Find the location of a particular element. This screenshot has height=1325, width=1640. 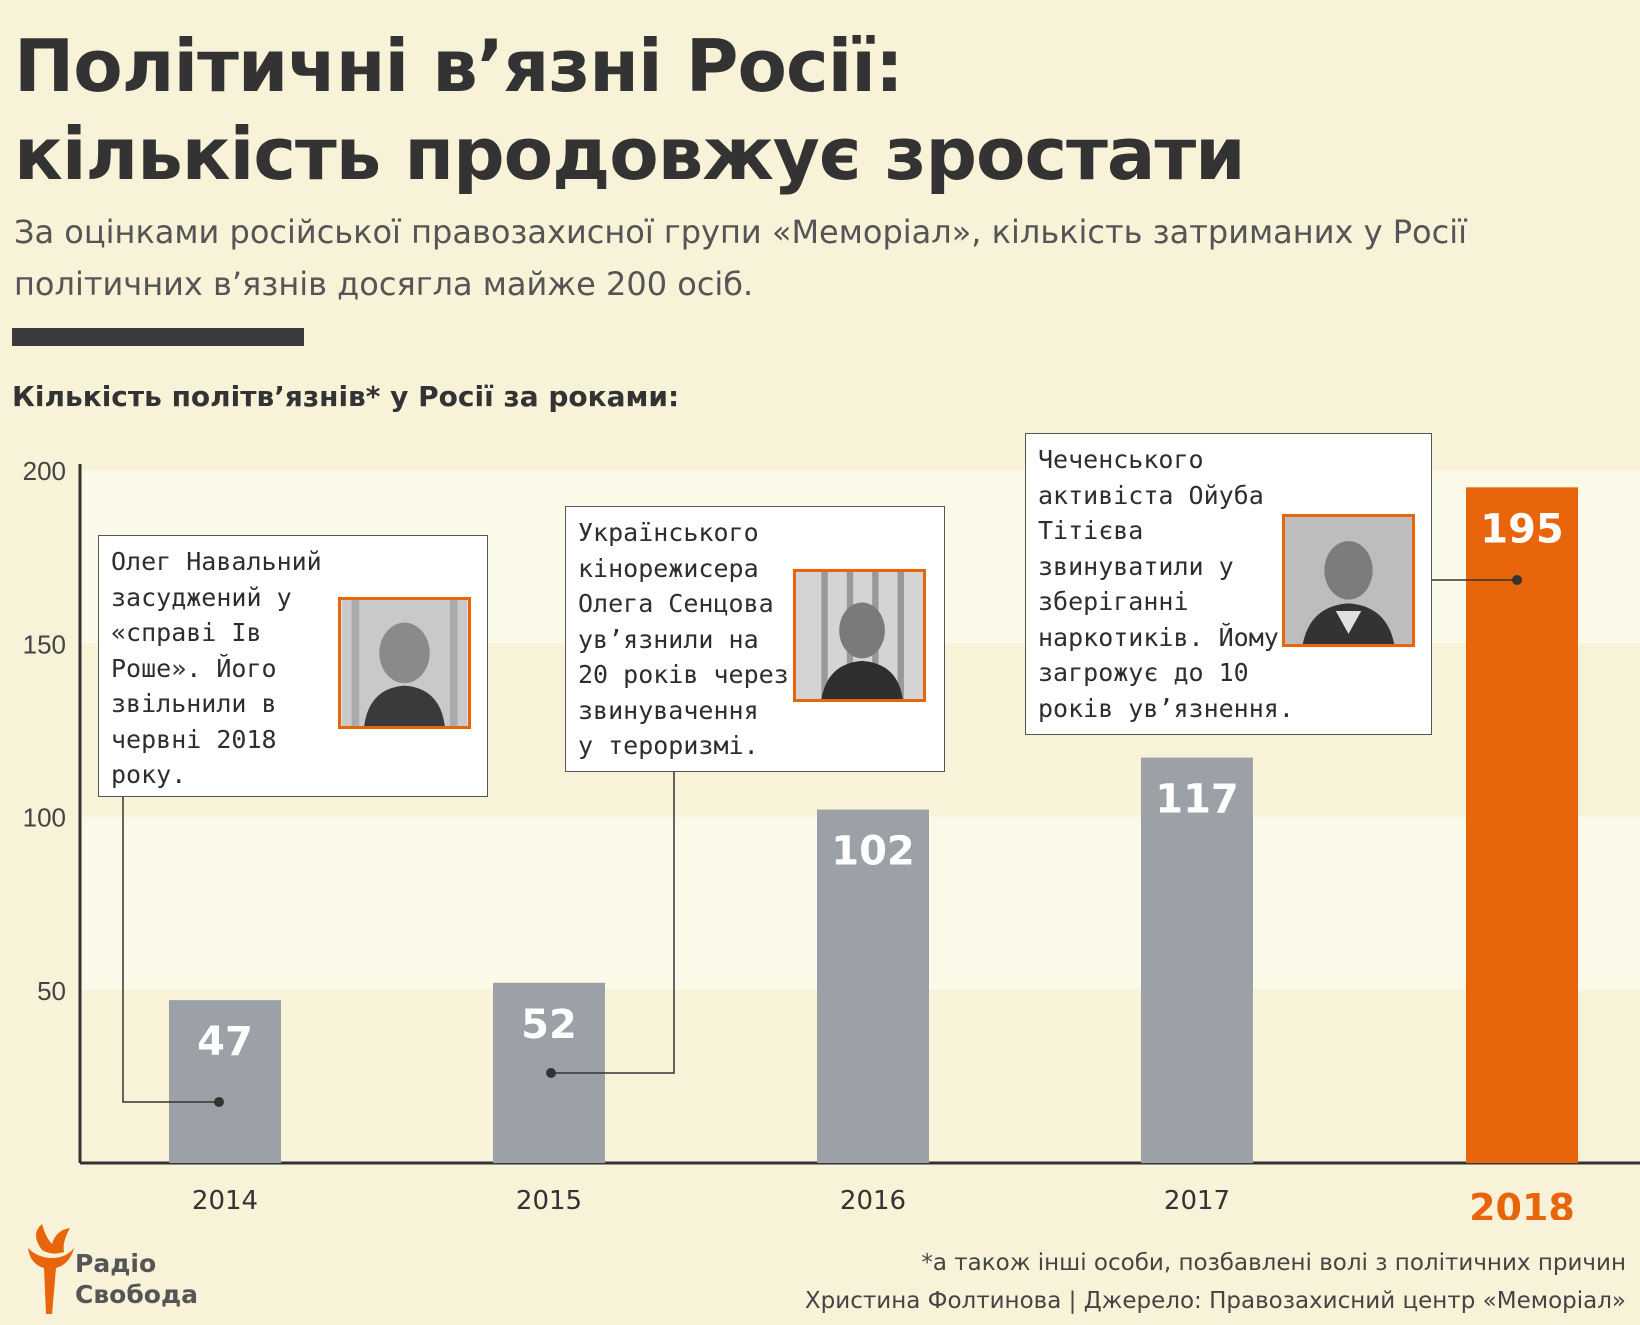

bar-value-label: 52 is located at coordinates (549, 1025).